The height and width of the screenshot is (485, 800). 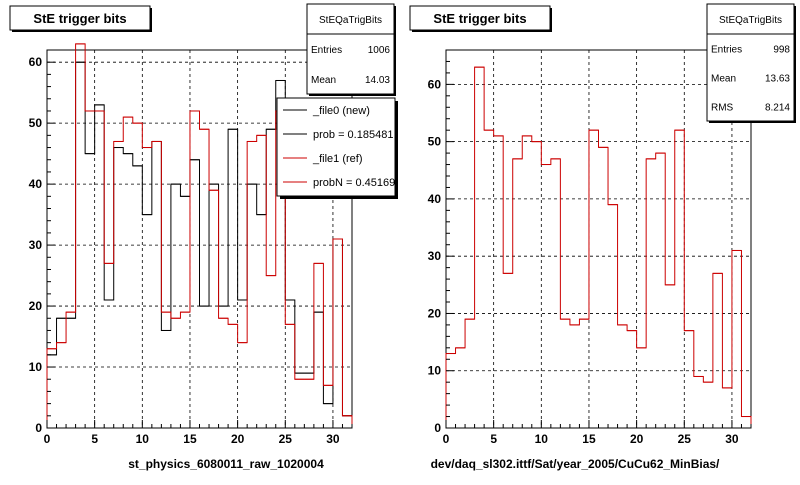 What do you see at coordinates (357, 183) in the screenshot?
I see `legend-label: probN = 0.451695` at bounding box center [357, 183].